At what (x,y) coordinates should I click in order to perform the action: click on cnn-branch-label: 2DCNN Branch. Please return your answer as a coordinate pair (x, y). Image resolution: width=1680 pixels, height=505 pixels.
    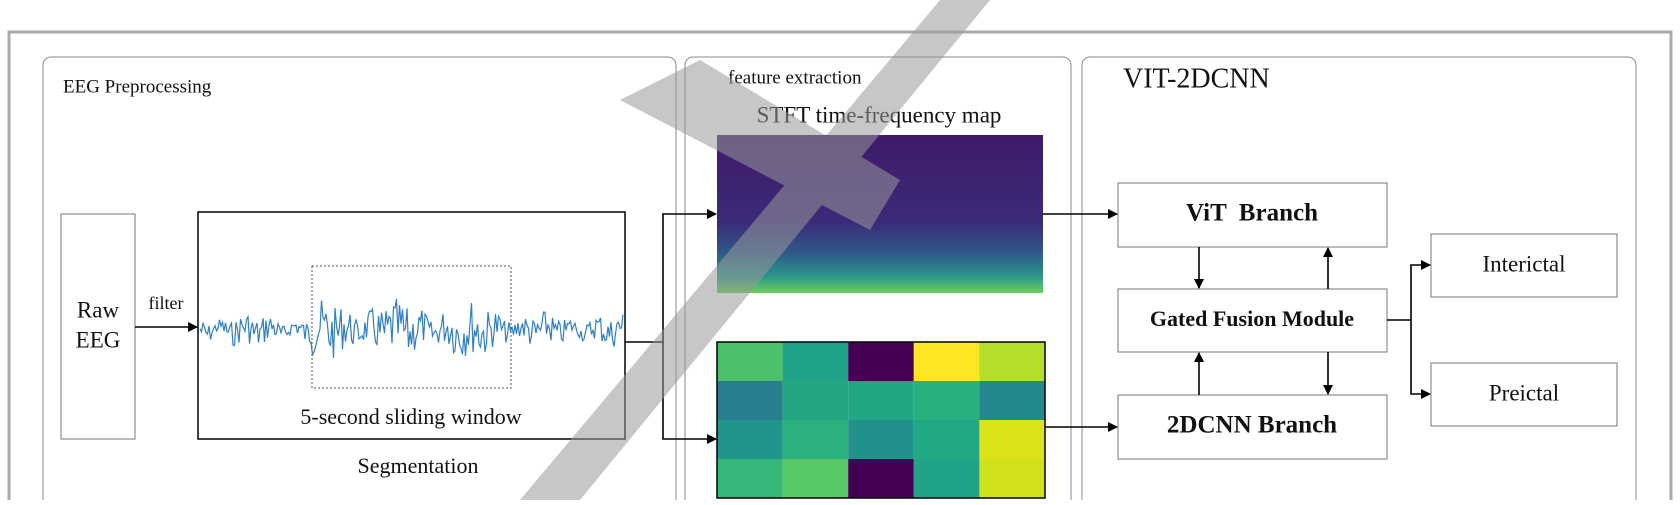
    Looking at the image, I should click on (1252, 425).